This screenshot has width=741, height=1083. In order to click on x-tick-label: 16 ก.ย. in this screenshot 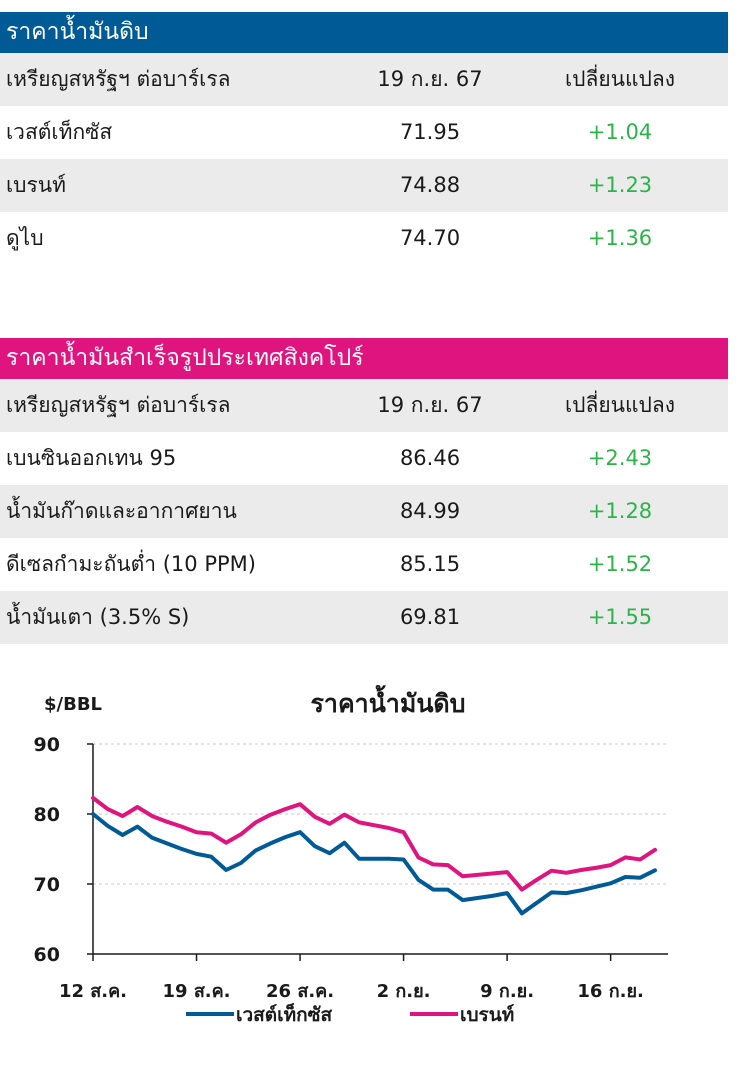, I will do `click(610, 991)`.